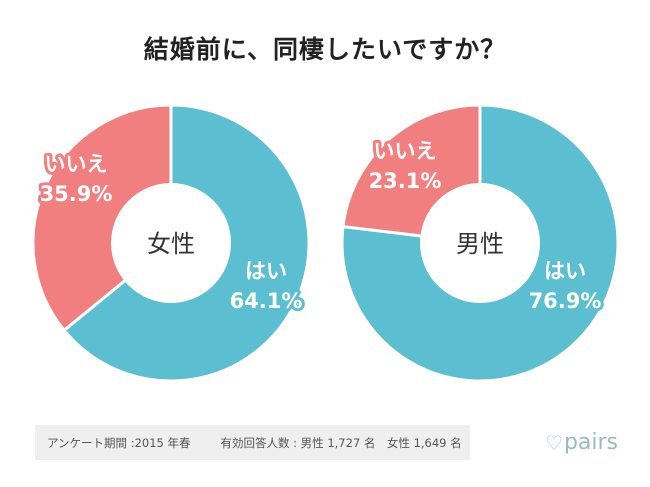 This screenshot has height=487, width=650. I want to click on value-label: 23.1%, so click(405, 181).